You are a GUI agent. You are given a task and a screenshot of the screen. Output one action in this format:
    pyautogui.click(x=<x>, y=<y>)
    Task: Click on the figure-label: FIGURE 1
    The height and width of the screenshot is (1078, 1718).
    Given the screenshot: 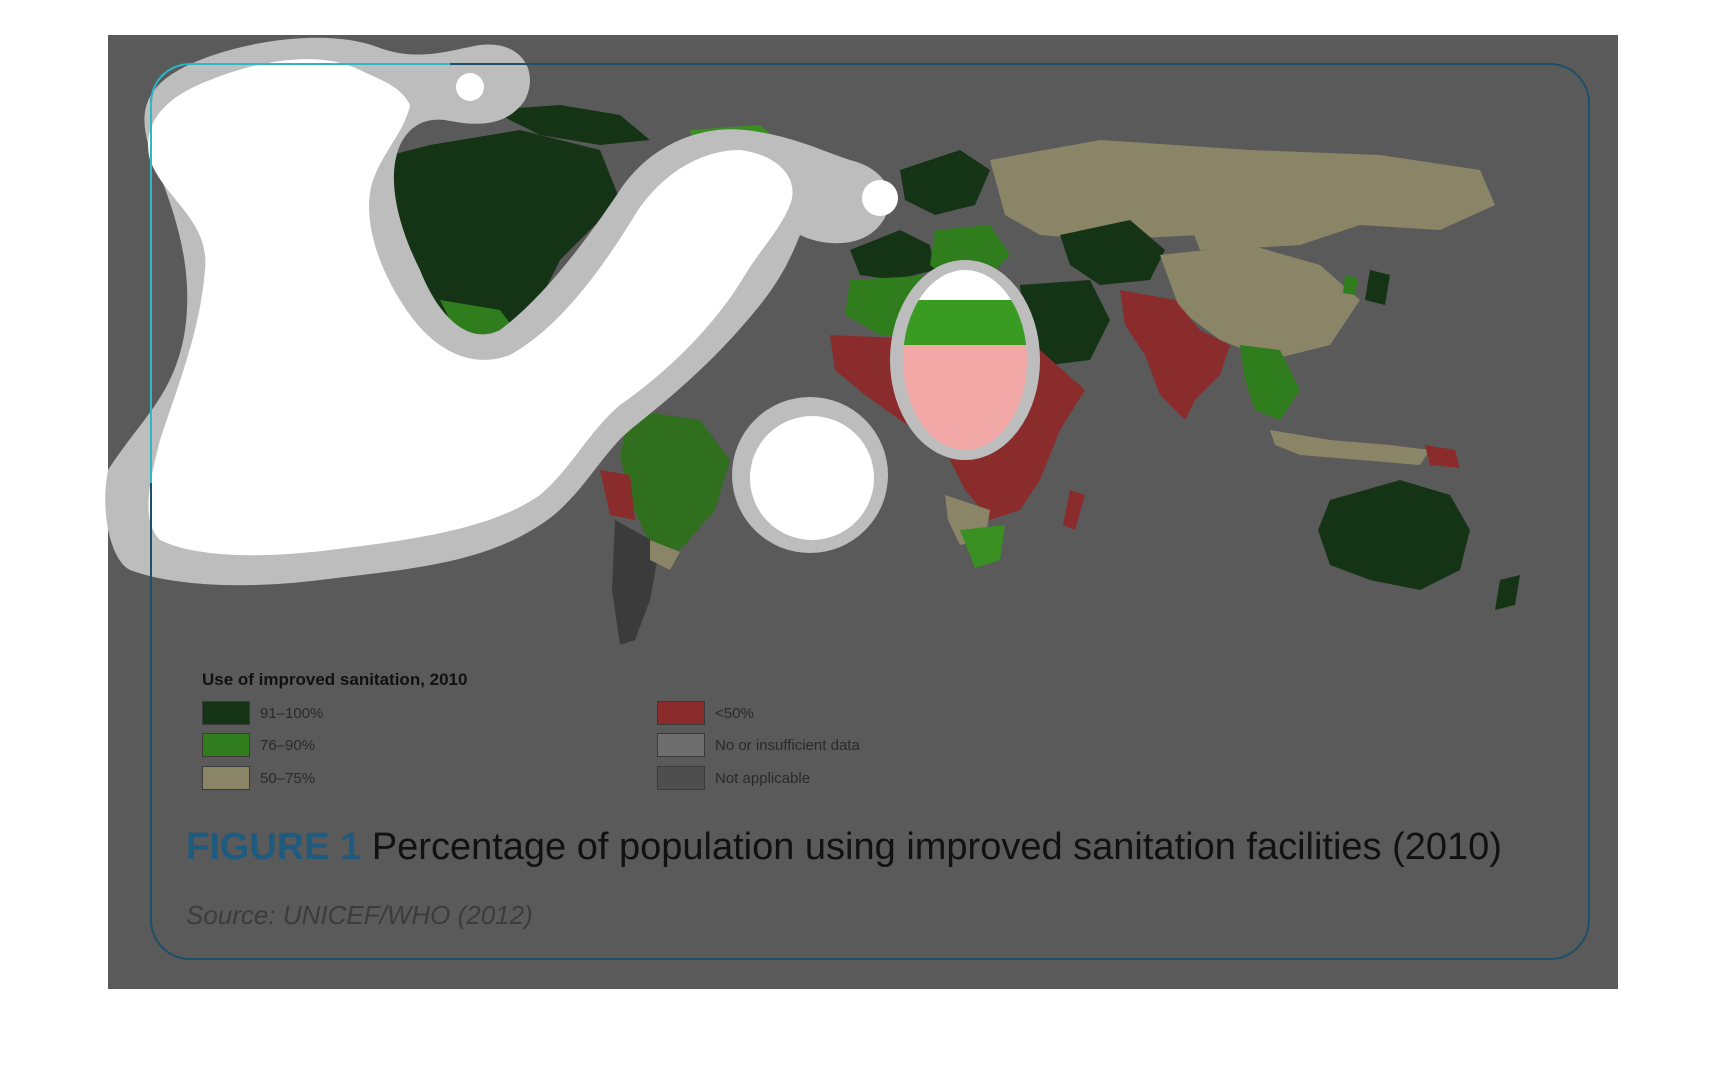 What is the action you would take?
    pyautogui.click(x=274, y=847)
    